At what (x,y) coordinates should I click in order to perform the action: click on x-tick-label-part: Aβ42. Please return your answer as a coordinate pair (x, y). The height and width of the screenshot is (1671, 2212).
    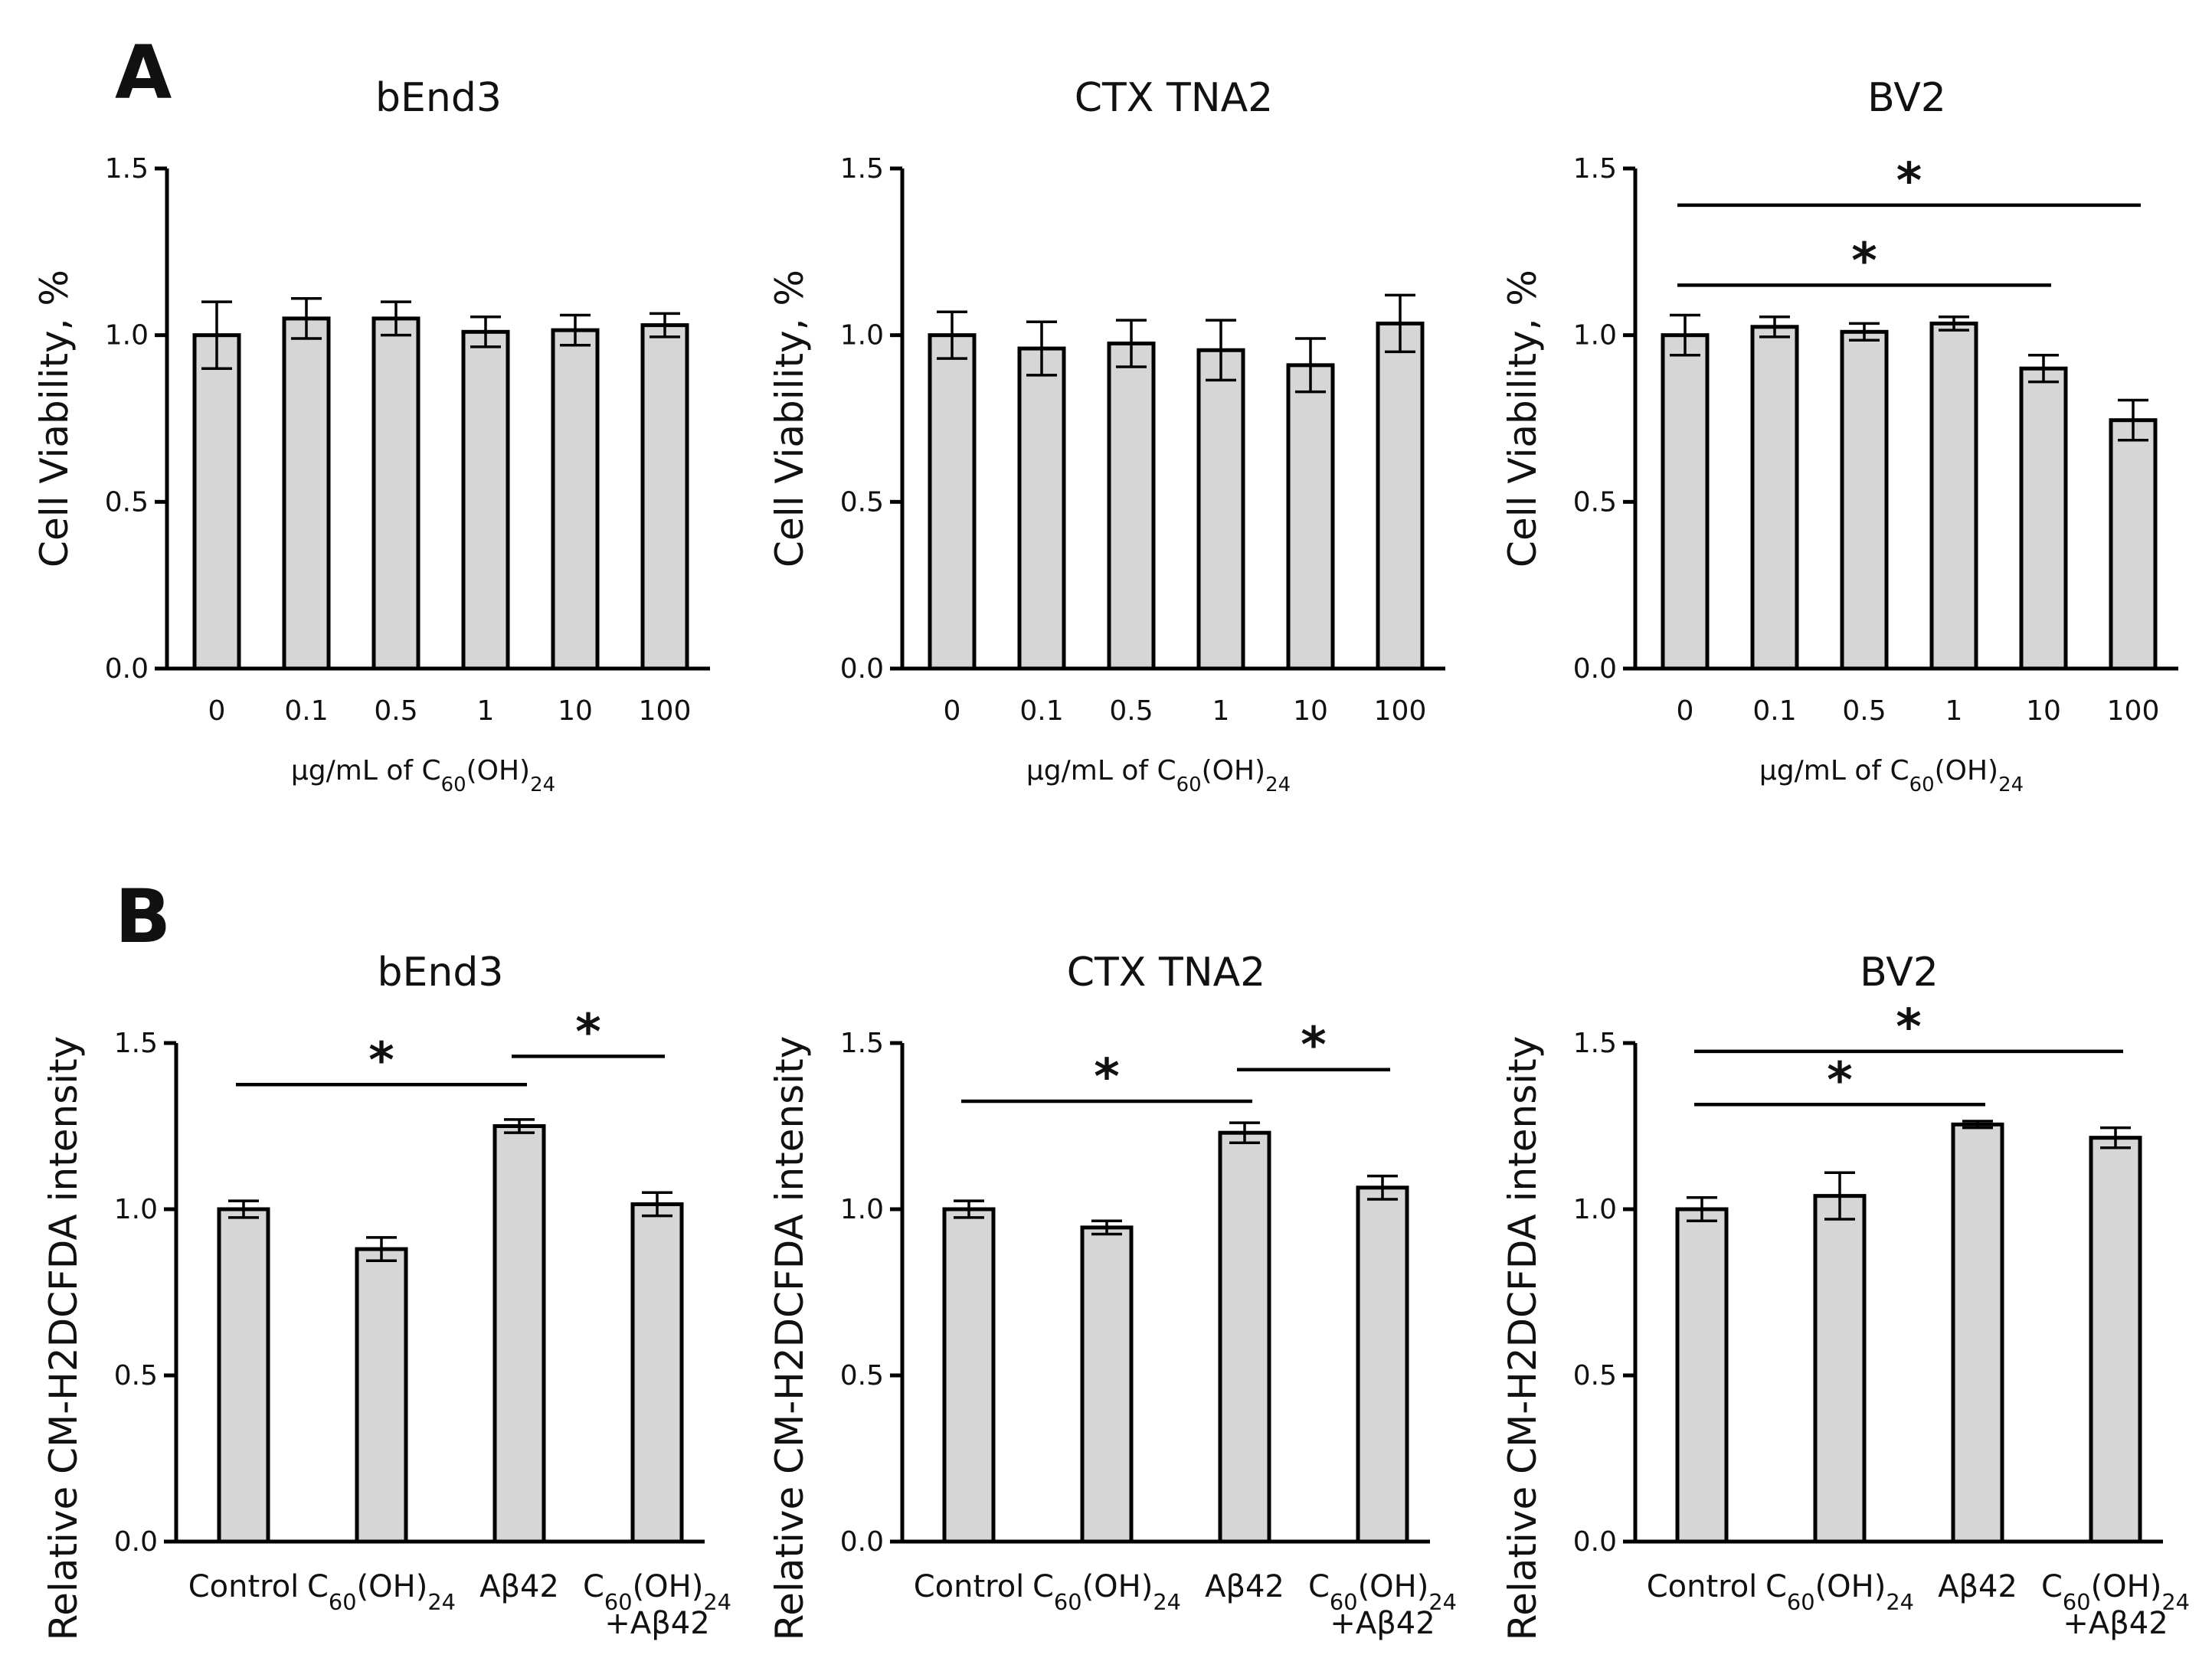
    Looking at the image, I should click on (1244, 1587).